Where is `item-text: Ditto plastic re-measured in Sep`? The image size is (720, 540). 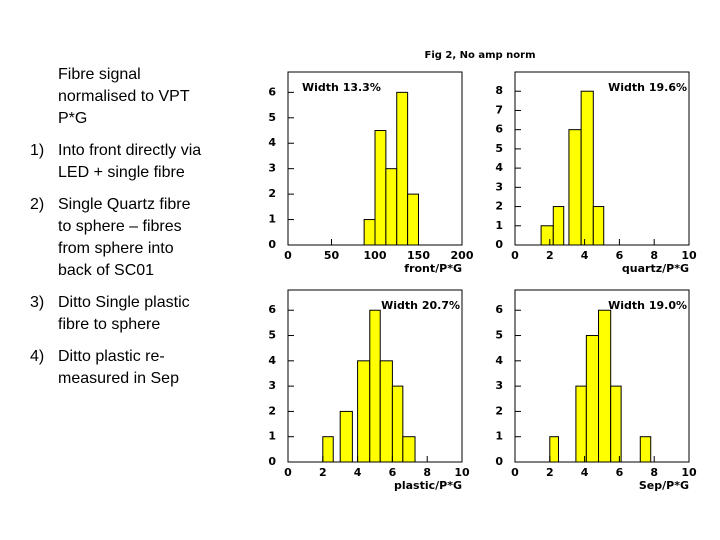 item-text: Ditto plastic re-measured in Sep is located at coordinates (118, 367).